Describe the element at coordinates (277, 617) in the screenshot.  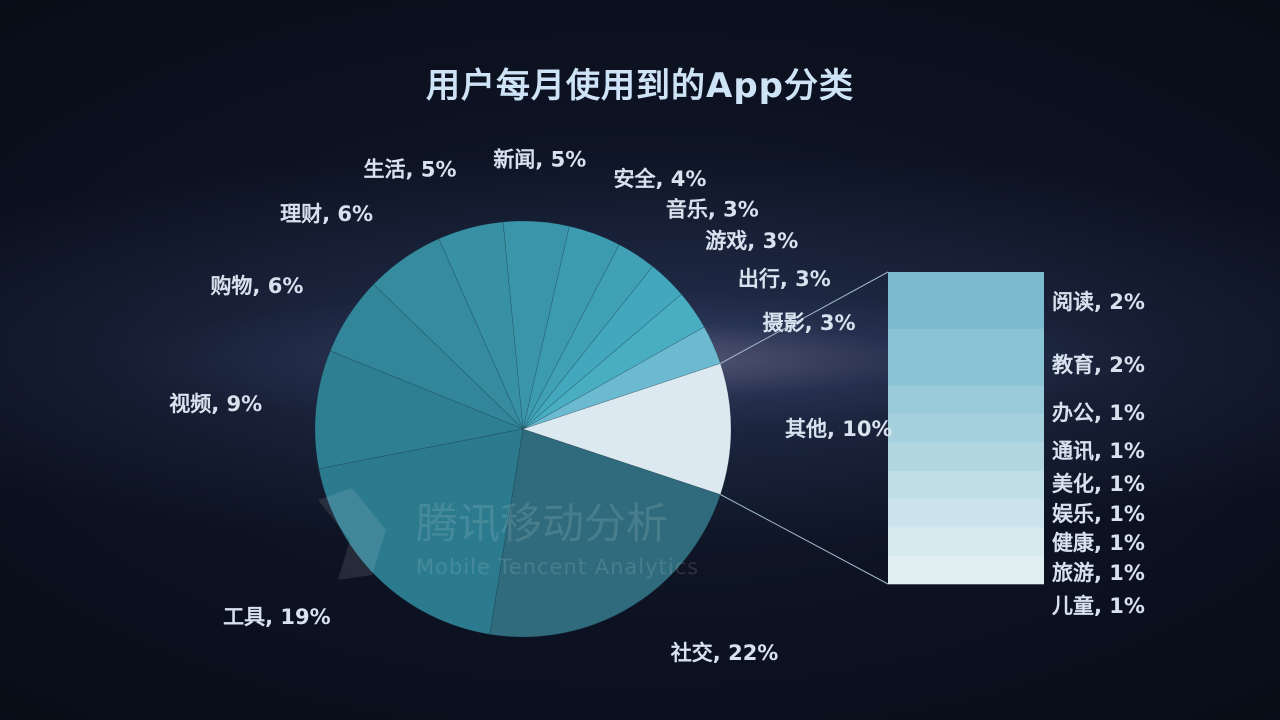
I see `pie-label-工具: 工具, 19%` at that location.